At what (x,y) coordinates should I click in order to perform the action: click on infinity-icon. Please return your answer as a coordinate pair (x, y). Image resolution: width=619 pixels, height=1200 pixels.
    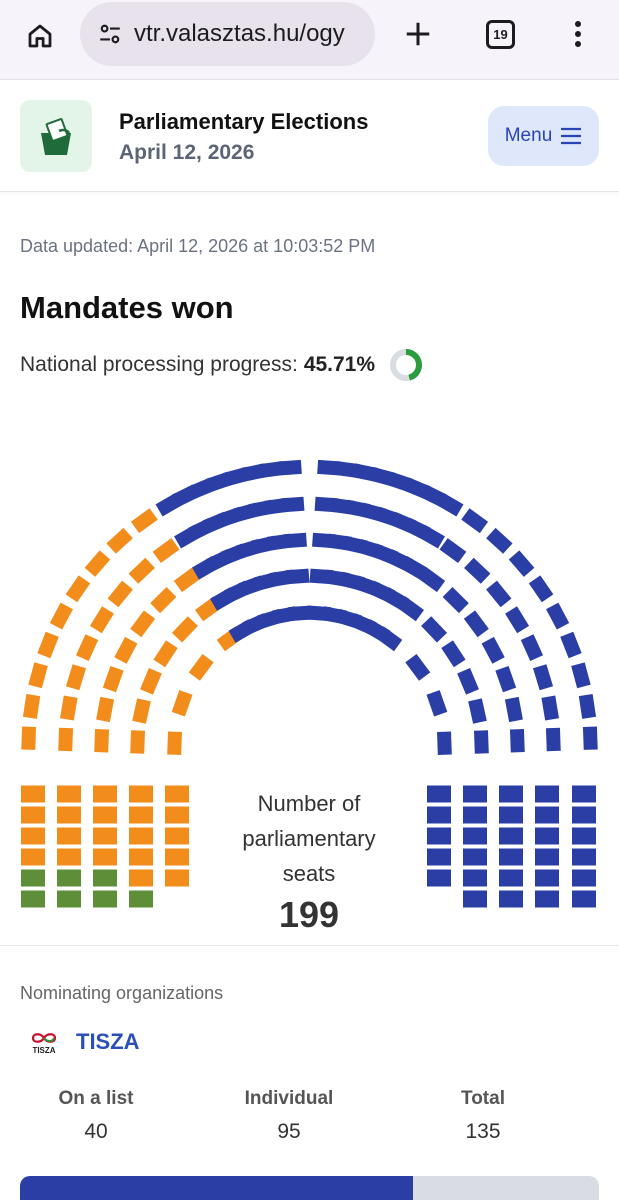
    Looking at the image, I should click on (44, 1037).